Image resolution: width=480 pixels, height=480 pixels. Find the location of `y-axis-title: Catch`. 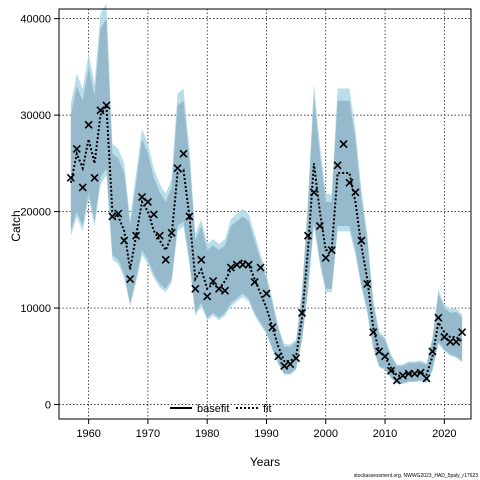

y-axis-title: Catch is located at coordinates (16, 225).